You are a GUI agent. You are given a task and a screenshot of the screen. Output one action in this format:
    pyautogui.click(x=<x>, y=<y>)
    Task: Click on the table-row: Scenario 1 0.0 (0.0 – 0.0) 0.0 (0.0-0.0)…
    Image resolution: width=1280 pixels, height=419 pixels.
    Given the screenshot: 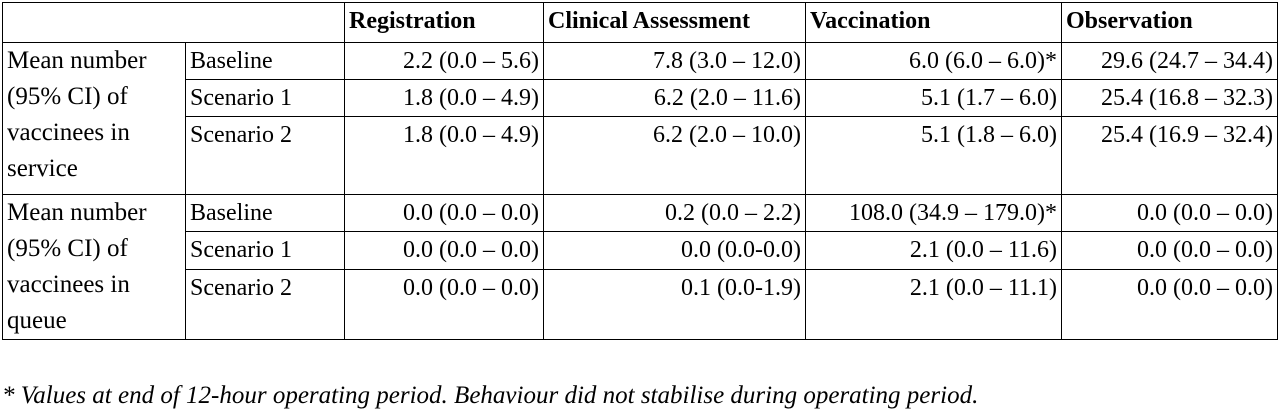 What is the action you would take?
    pyautogui.click(x=640, y=250)
    